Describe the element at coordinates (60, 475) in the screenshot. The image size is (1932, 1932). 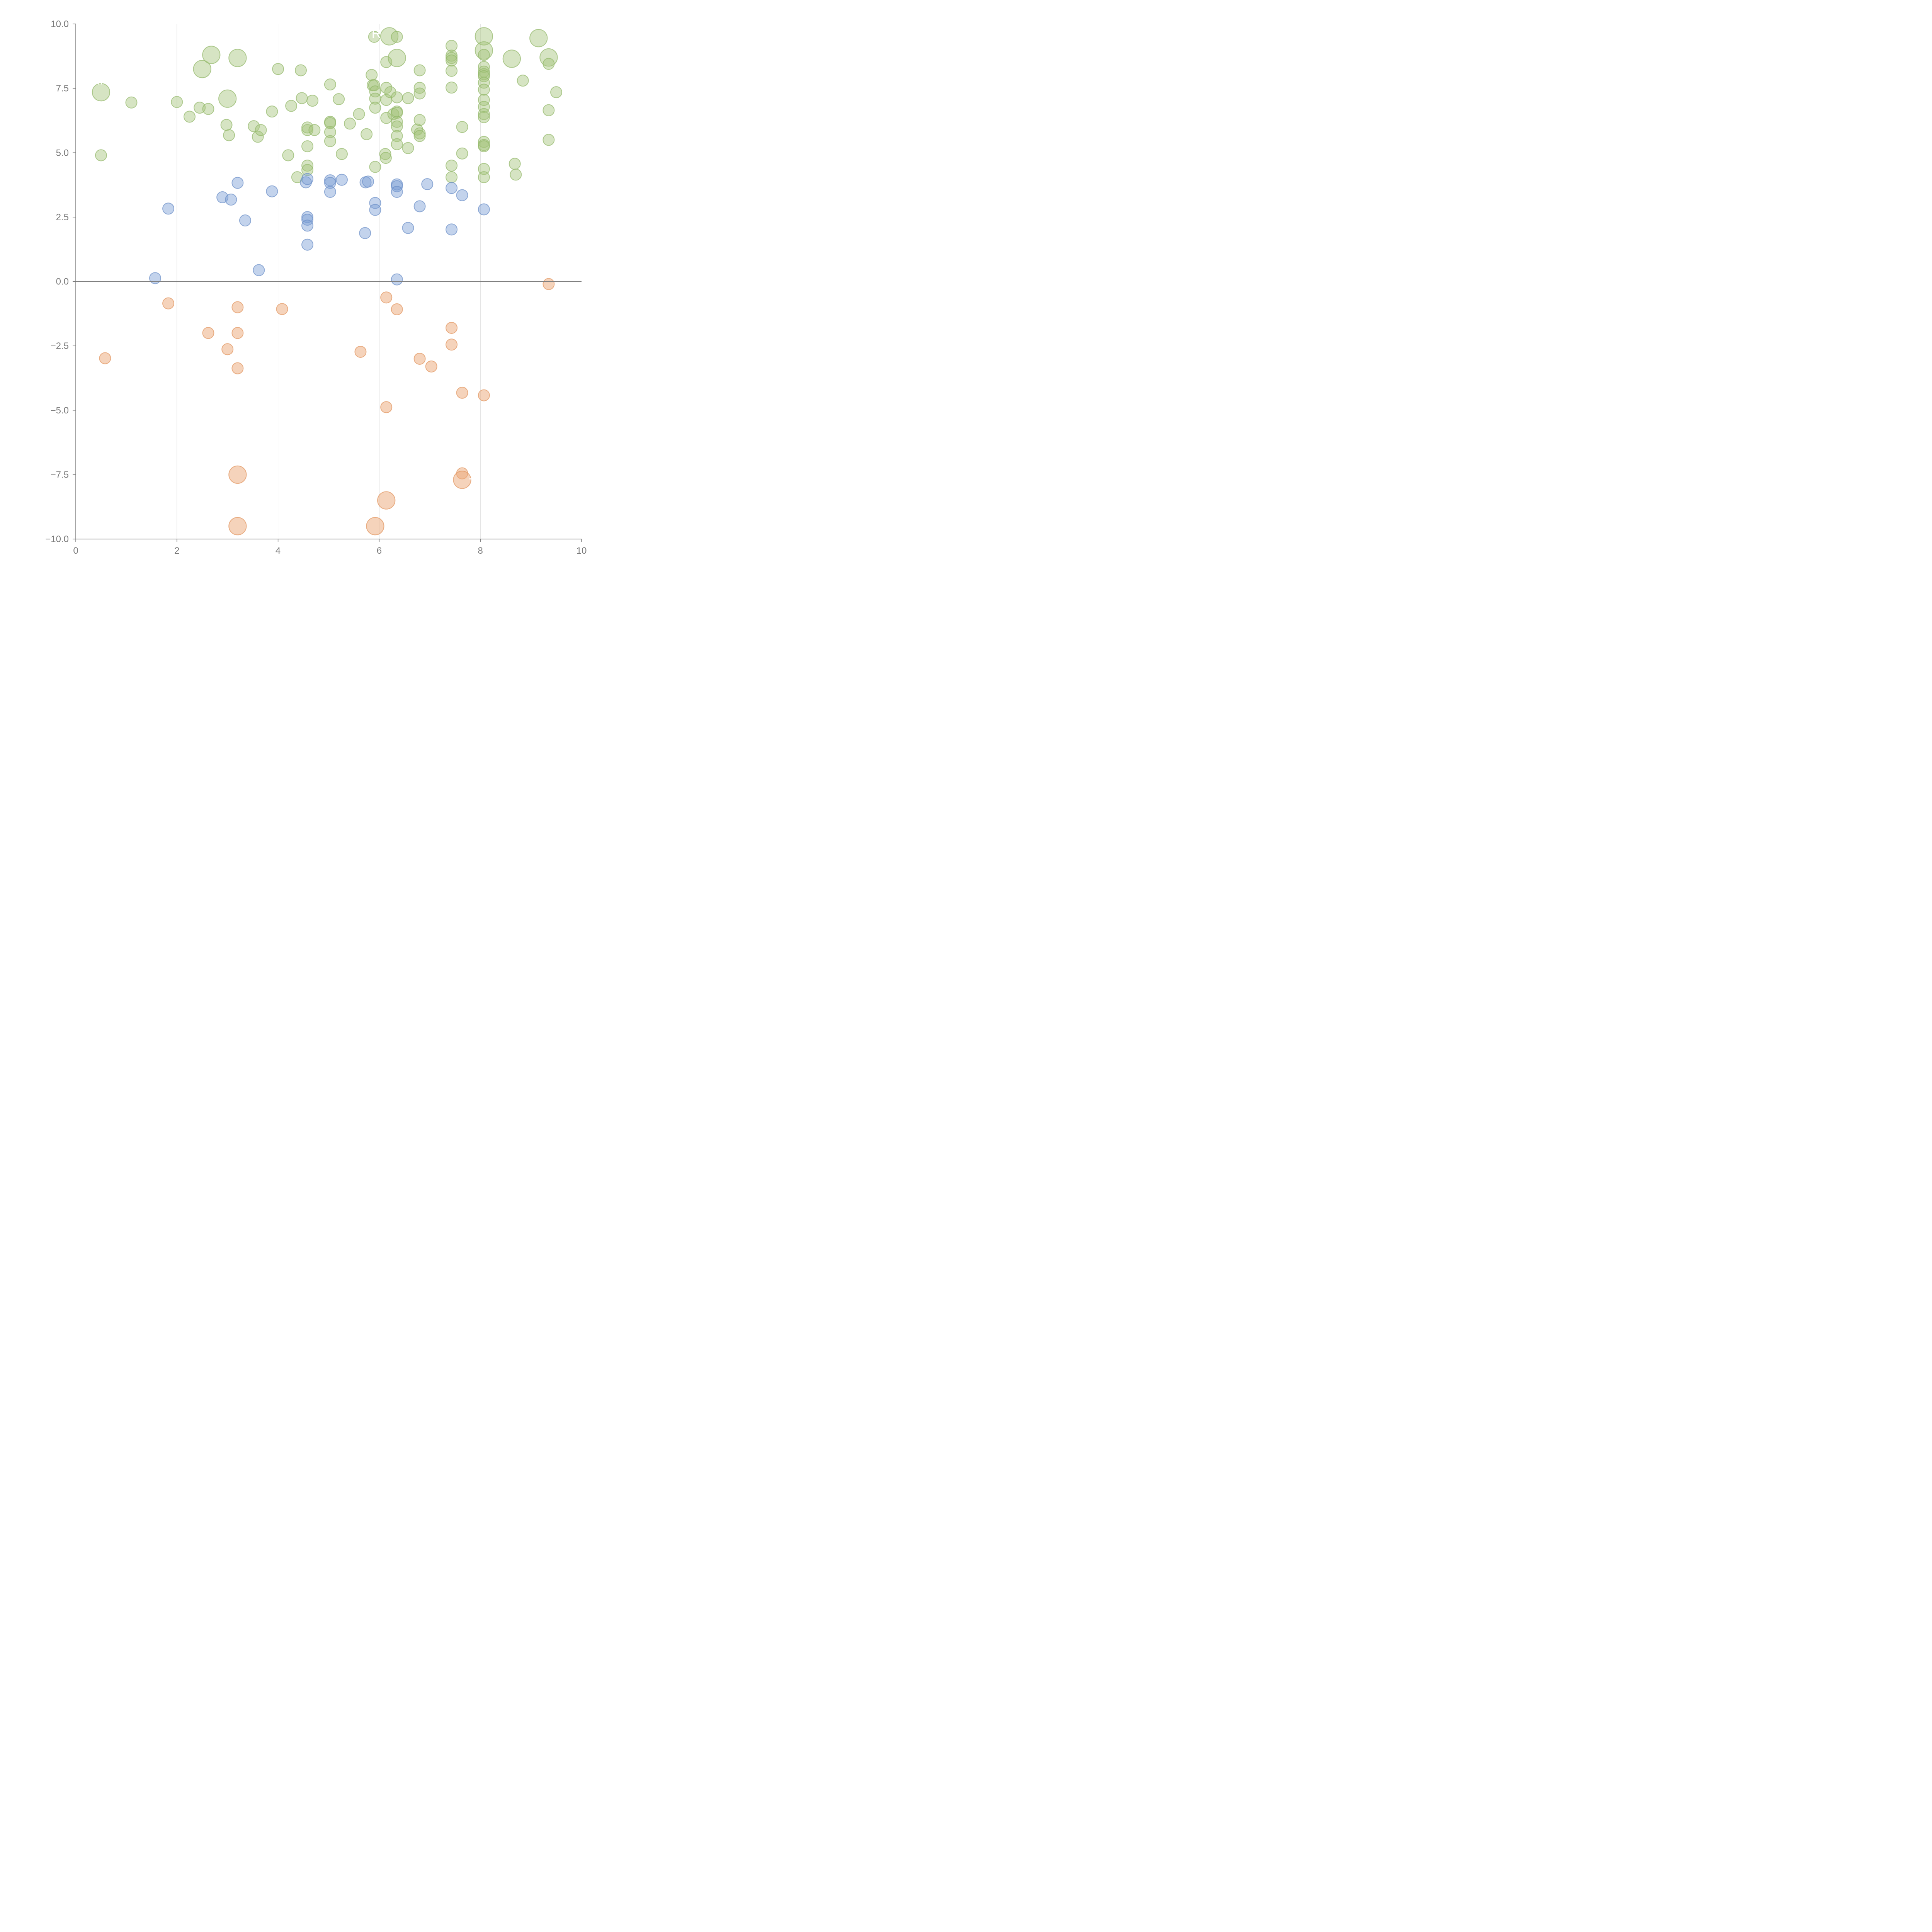
I see `y-tick-label: −7.5` at that location.